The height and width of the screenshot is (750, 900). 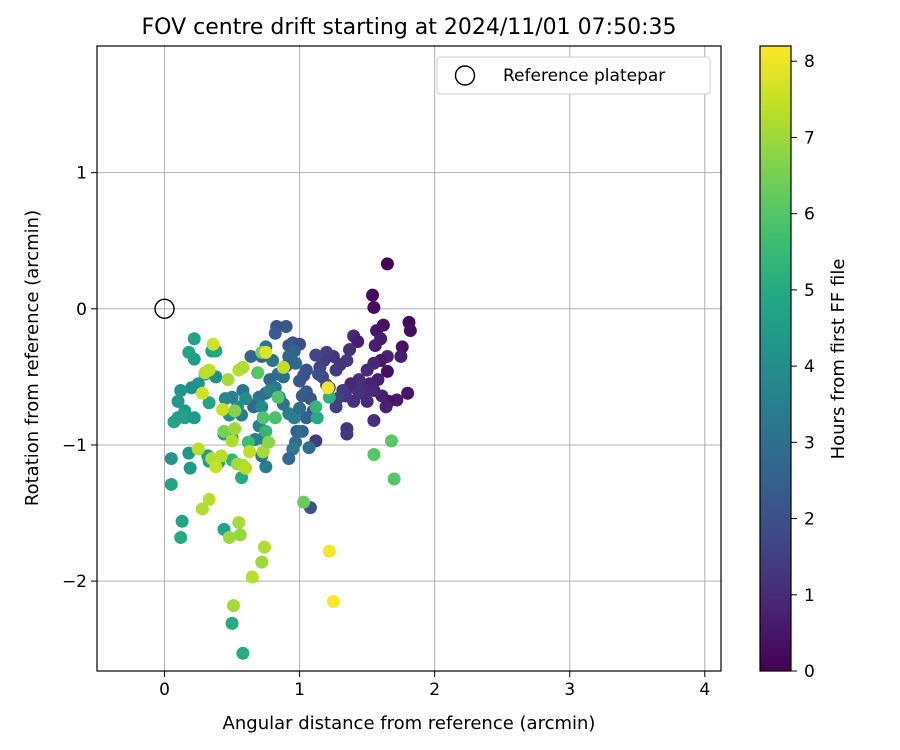 What do you see at coordinates (79, 378) in the screenshot?
I see `y-axis-ticks: −2 −1 0 1` at bounding box center [79, 378].